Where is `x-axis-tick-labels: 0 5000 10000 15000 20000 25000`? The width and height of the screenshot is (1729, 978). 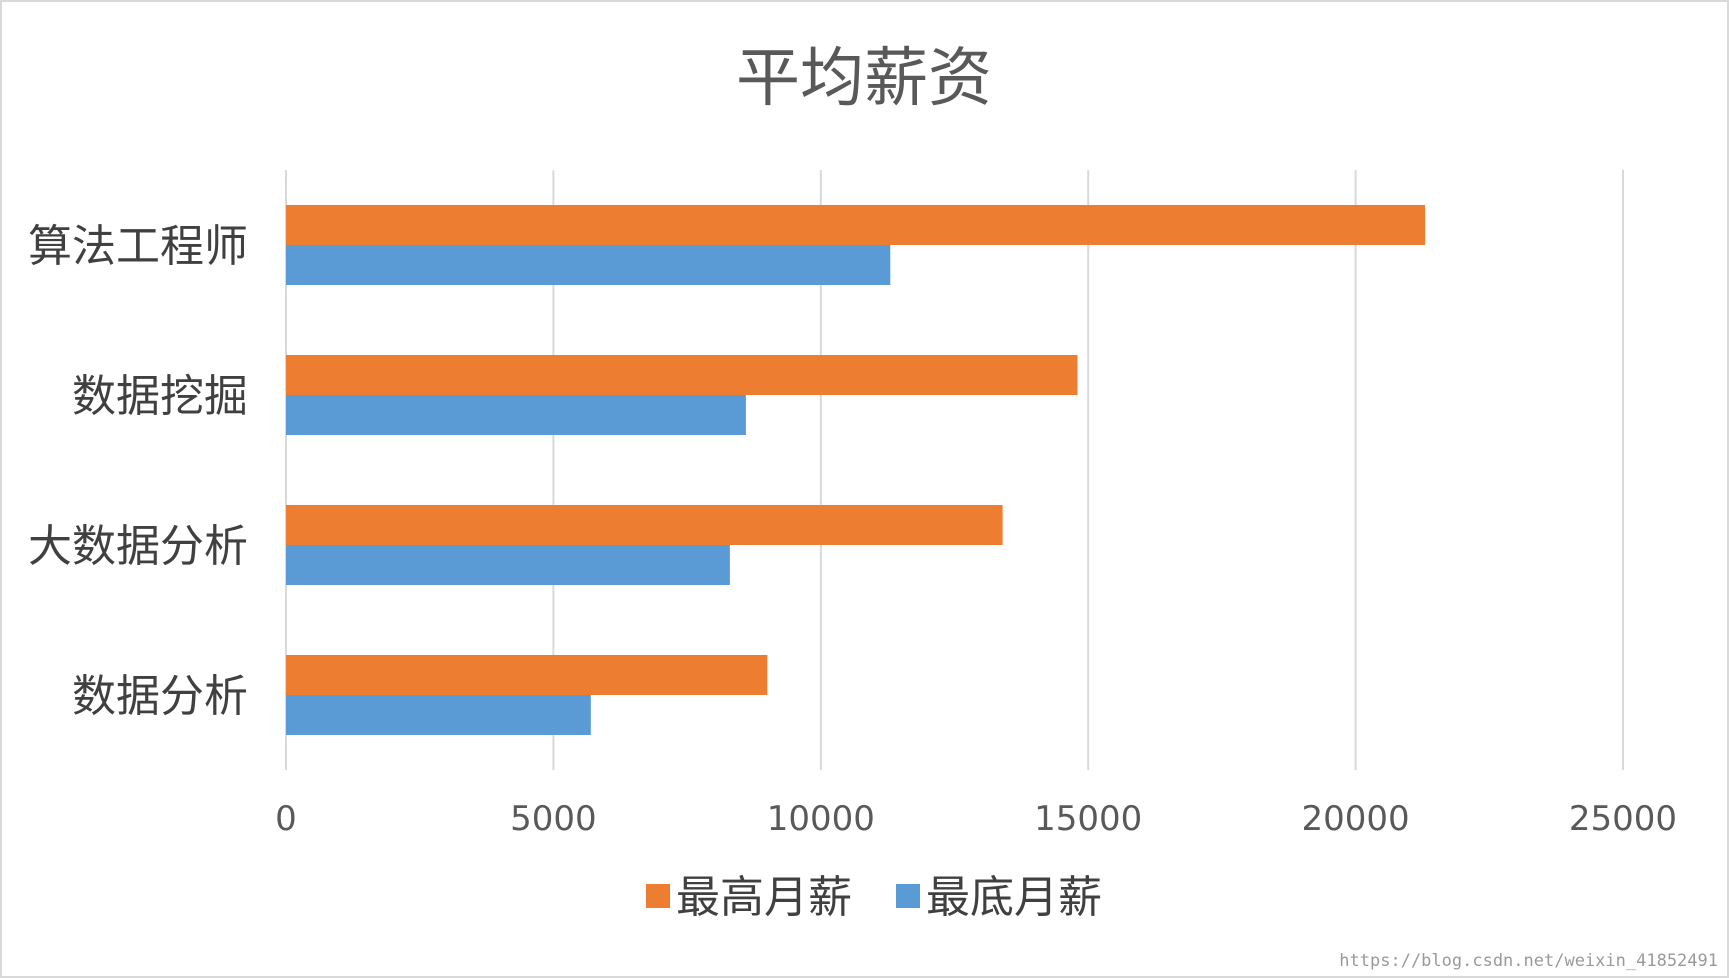 x-axis-tick-labels: 0 5000 10000 15000 20000 25000 is located at coordinates (976, 819).